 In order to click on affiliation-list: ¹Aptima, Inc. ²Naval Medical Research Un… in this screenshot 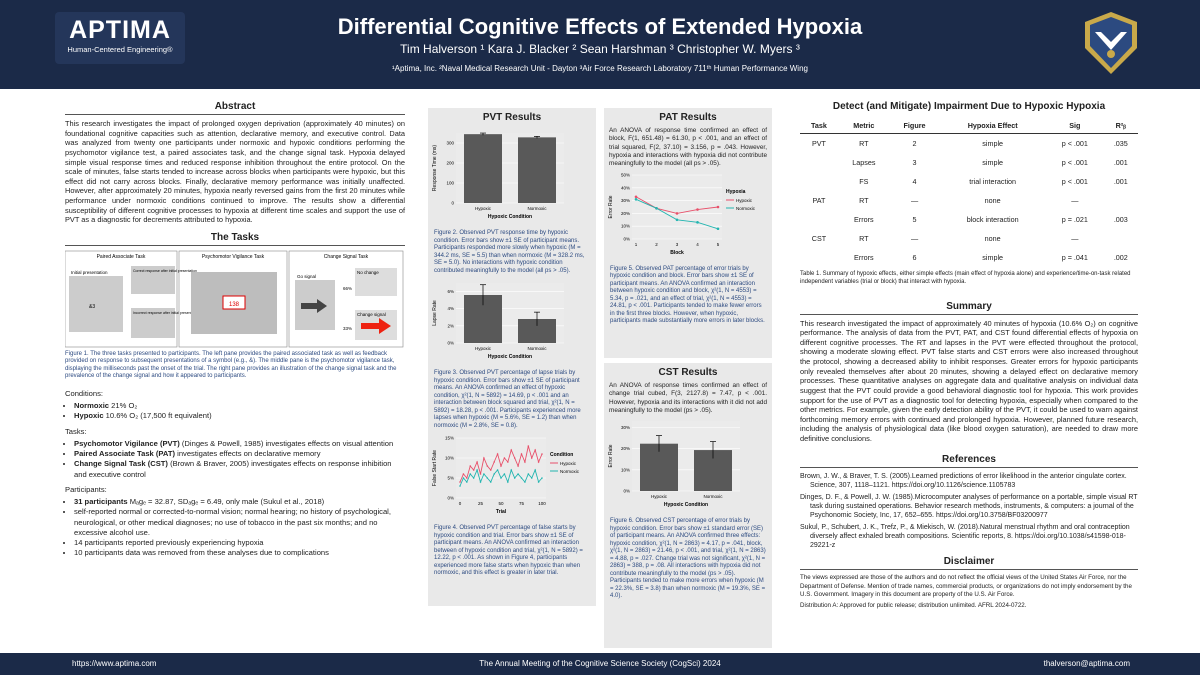, I will do `click(600, 68)`.